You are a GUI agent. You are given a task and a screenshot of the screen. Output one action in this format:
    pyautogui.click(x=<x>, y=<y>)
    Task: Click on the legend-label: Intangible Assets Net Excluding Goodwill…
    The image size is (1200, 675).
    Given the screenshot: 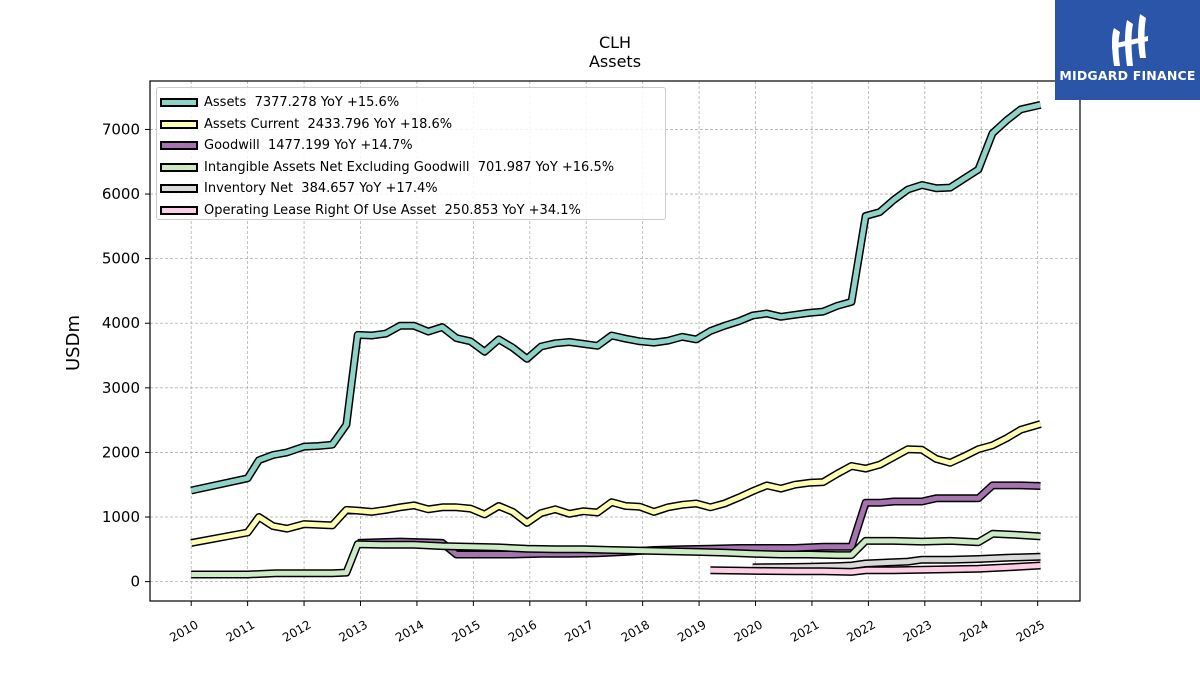 What is the action you would take?
    pyautogui.click(x=409, y=167)
    